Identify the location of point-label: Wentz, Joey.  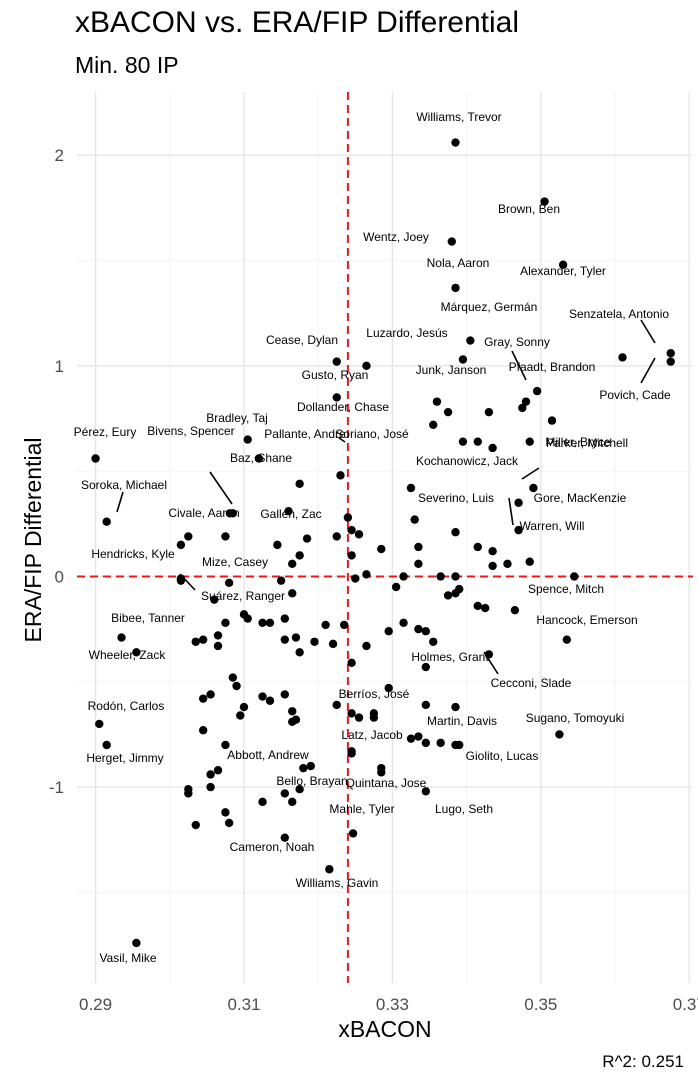
(396, 237).